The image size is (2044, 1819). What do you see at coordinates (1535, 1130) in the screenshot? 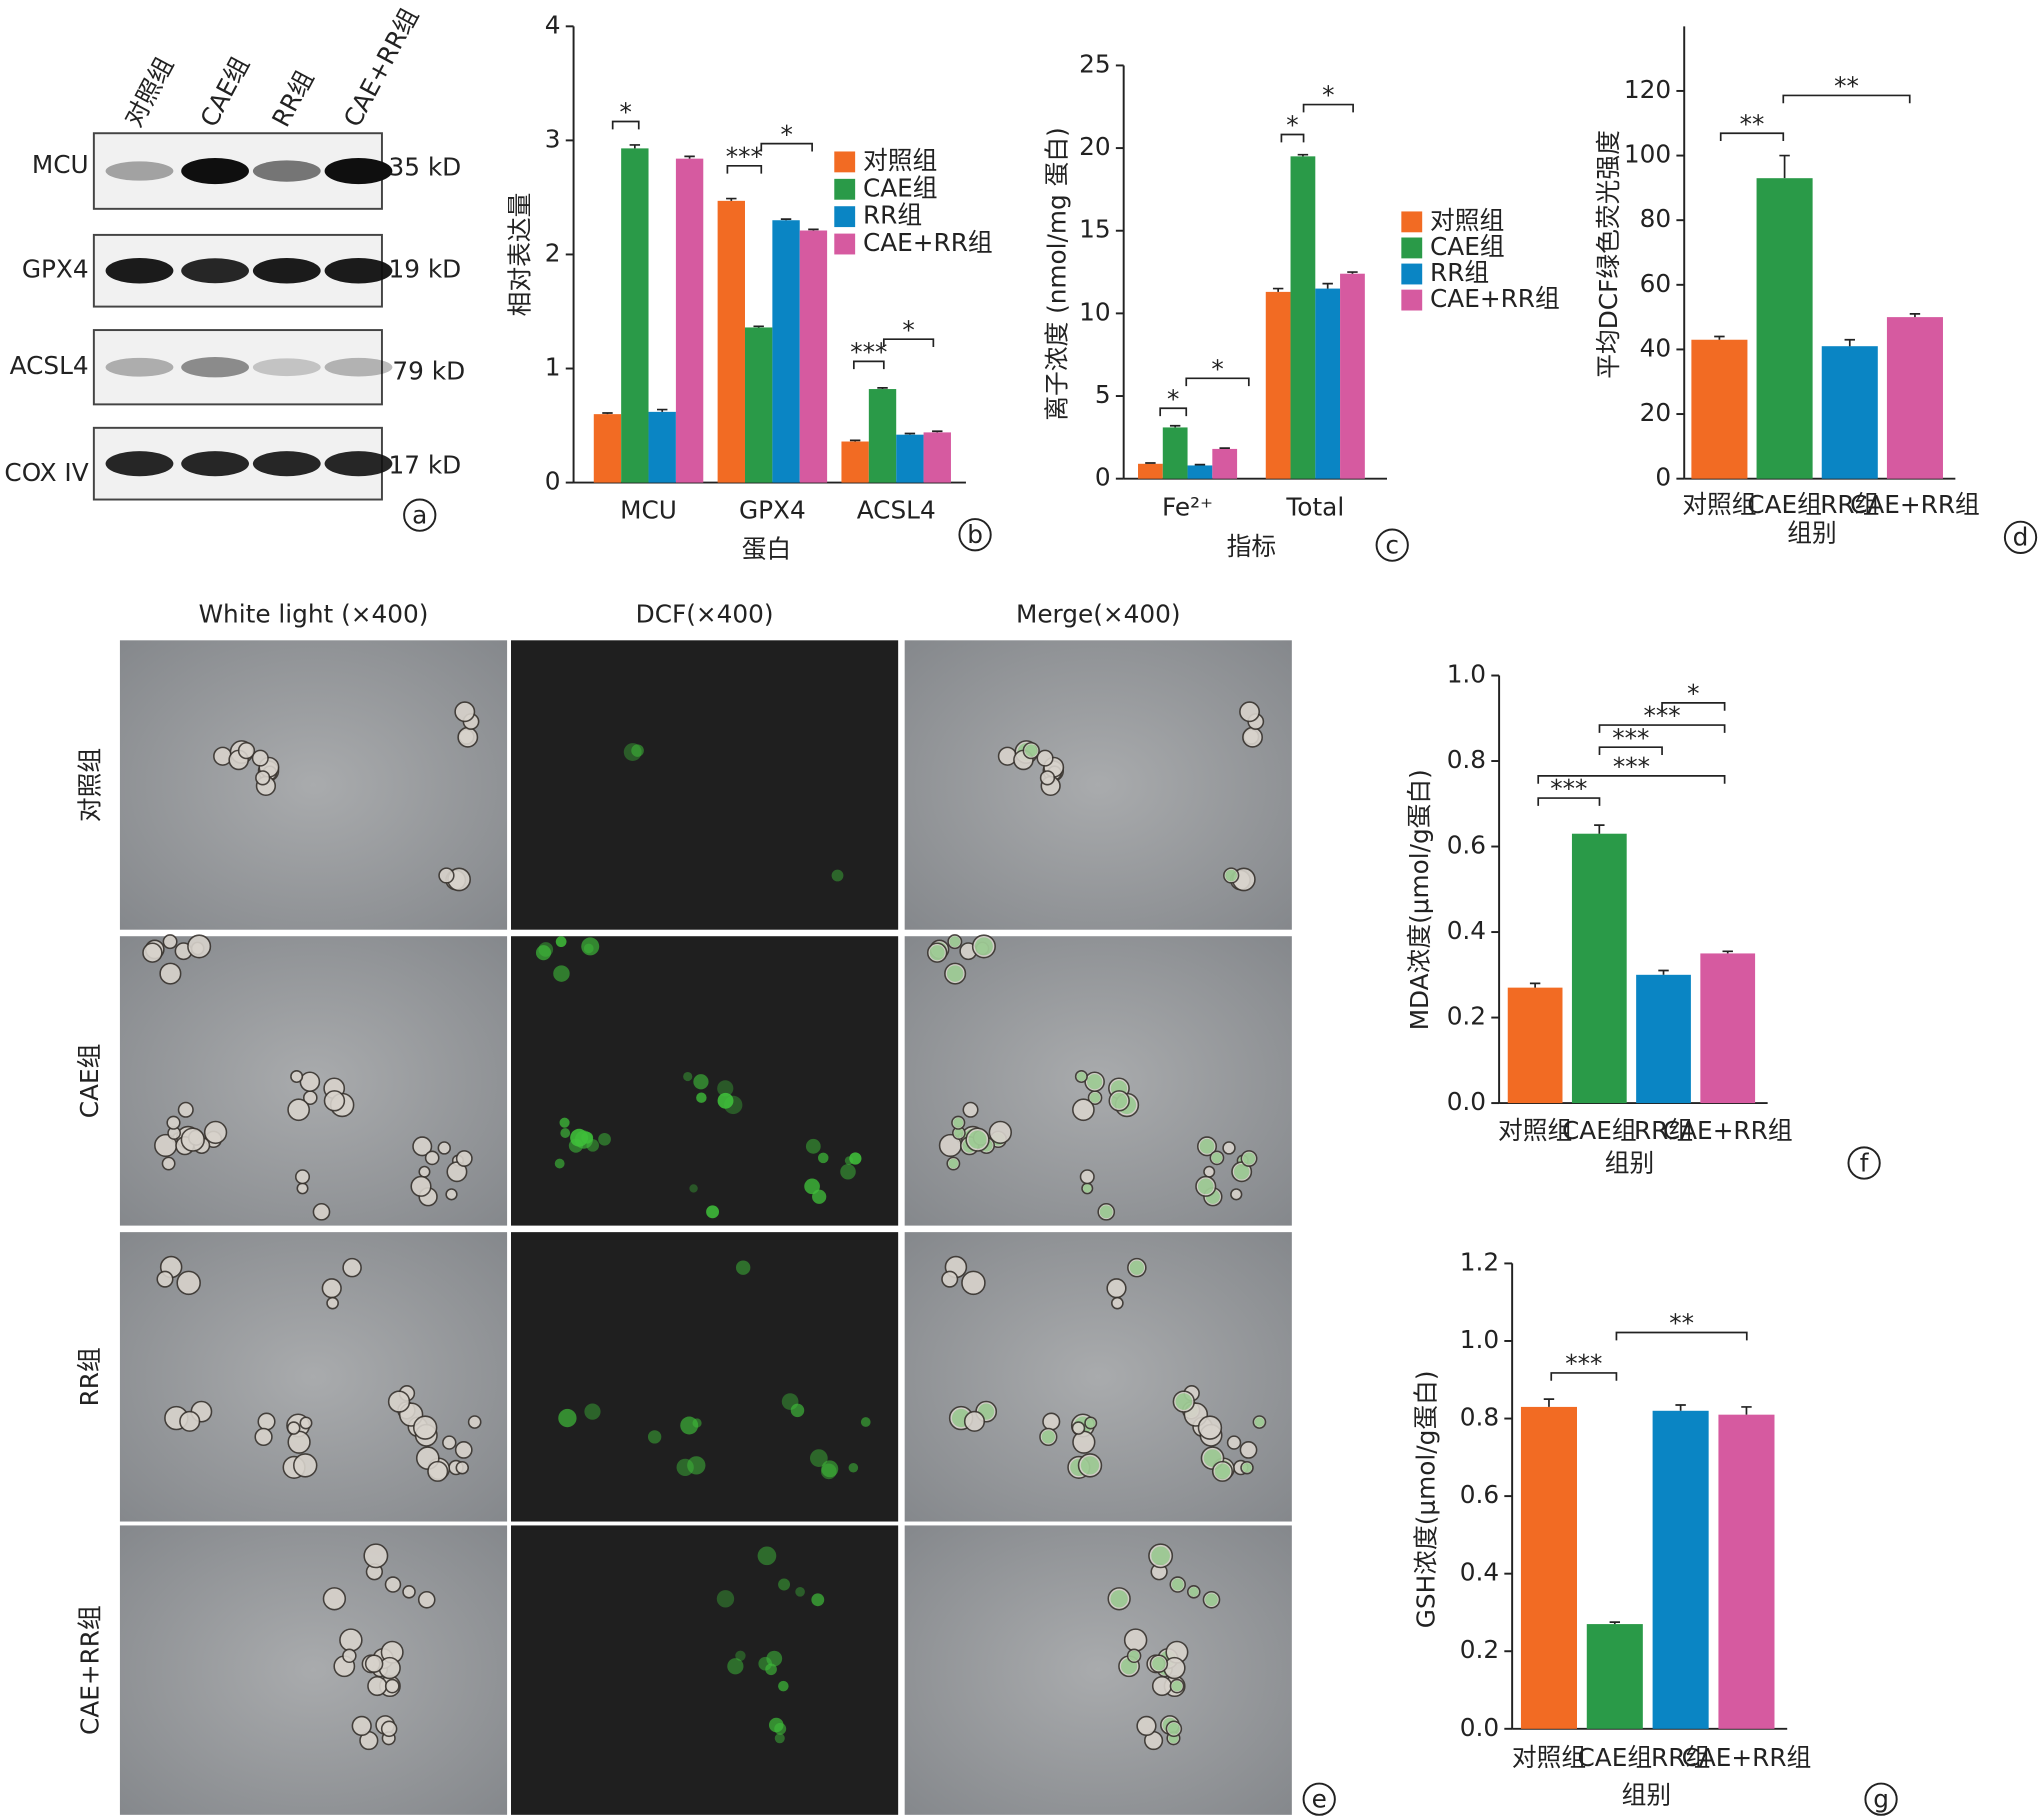
I see `x-tick-label: 对照组` at bounding box center [1535, 1130].